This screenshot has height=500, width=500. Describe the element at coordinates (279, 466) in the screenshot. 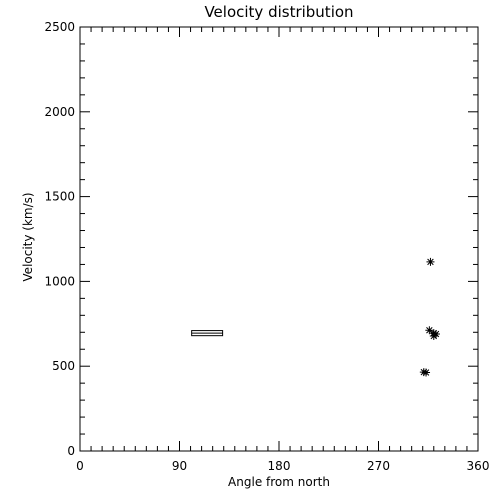

I see `x-tick-label: 180` at that location.